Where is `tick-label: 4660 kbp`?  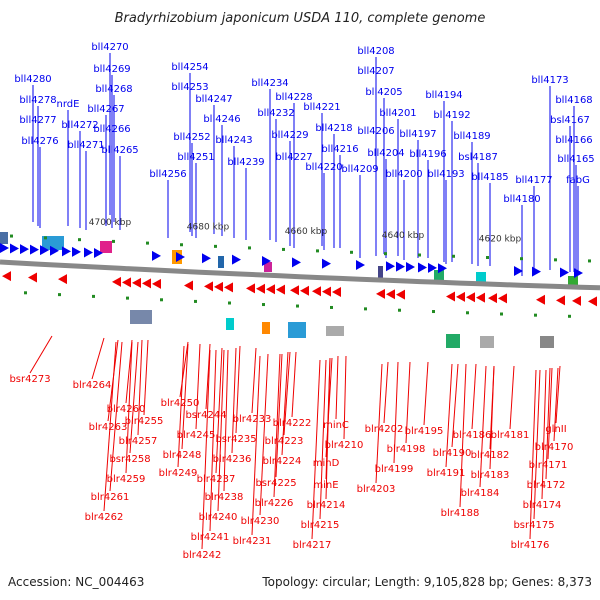
tick-label: 4660 kbp is located at coordinates (306, 232).